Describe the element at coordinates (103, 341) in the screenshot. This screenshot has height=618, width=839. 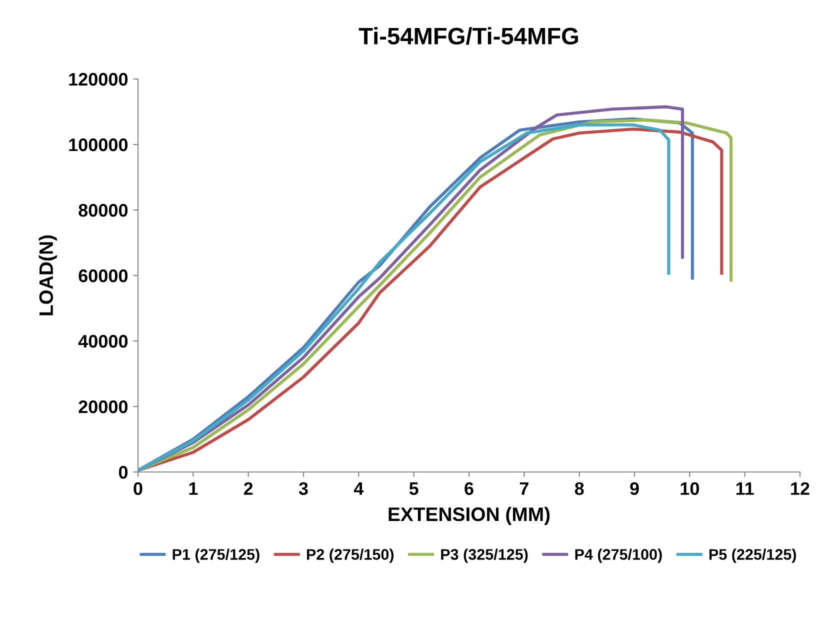
I see `y-tick-label: 40000` at that location.